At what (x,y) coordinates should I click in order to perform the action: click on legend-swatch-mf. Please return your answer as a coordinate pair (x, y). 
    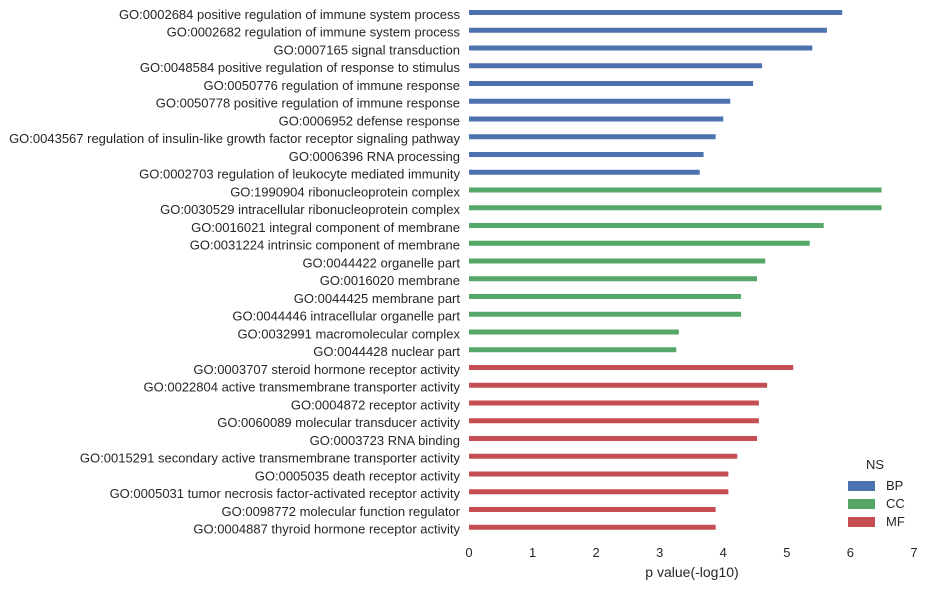
    Looking at the image, I should click on (861, 522).